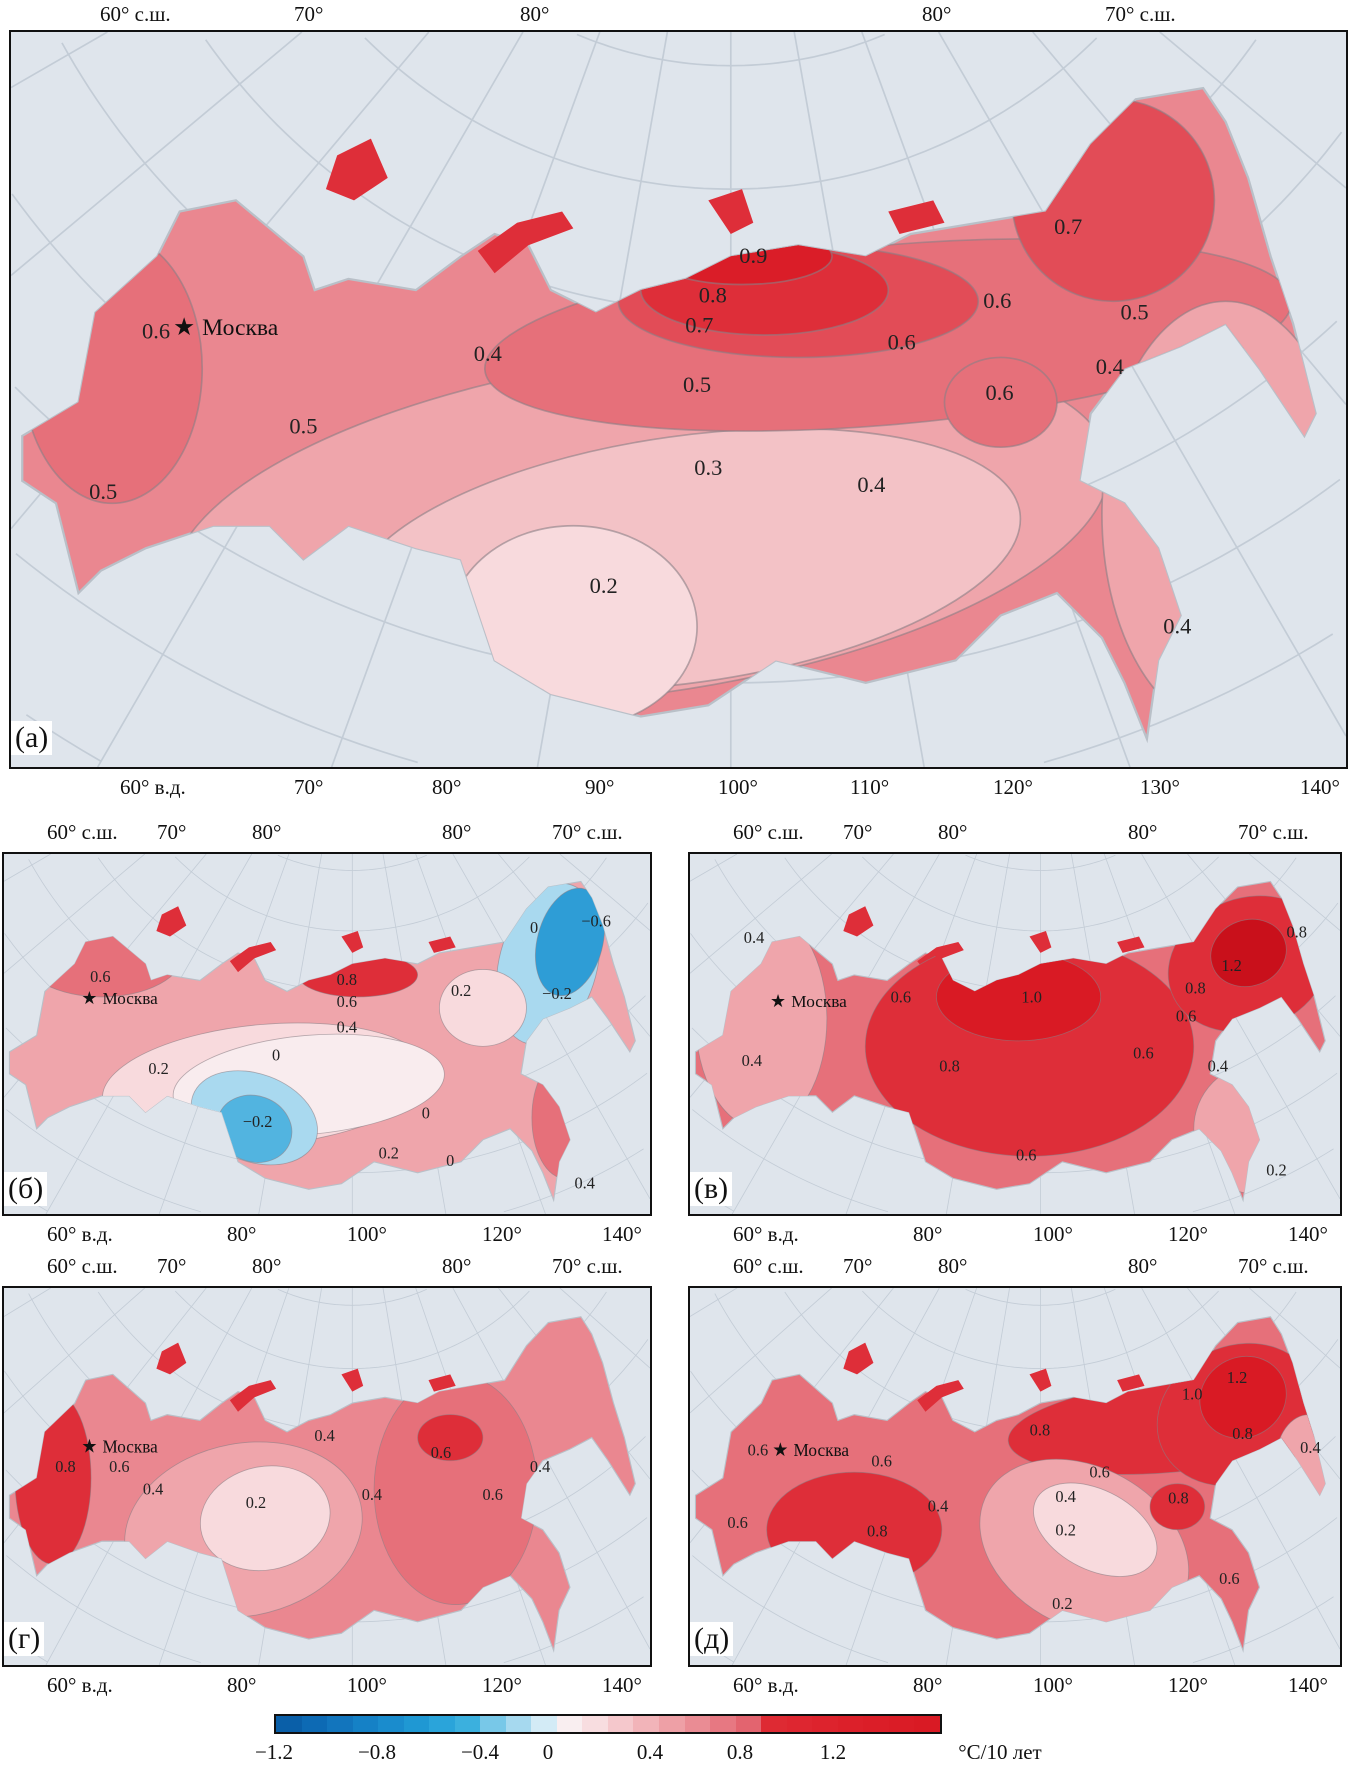  Describe the element at coordinates (753, 255) in the screenshot. I see `contour-label: 0.9` at that location.